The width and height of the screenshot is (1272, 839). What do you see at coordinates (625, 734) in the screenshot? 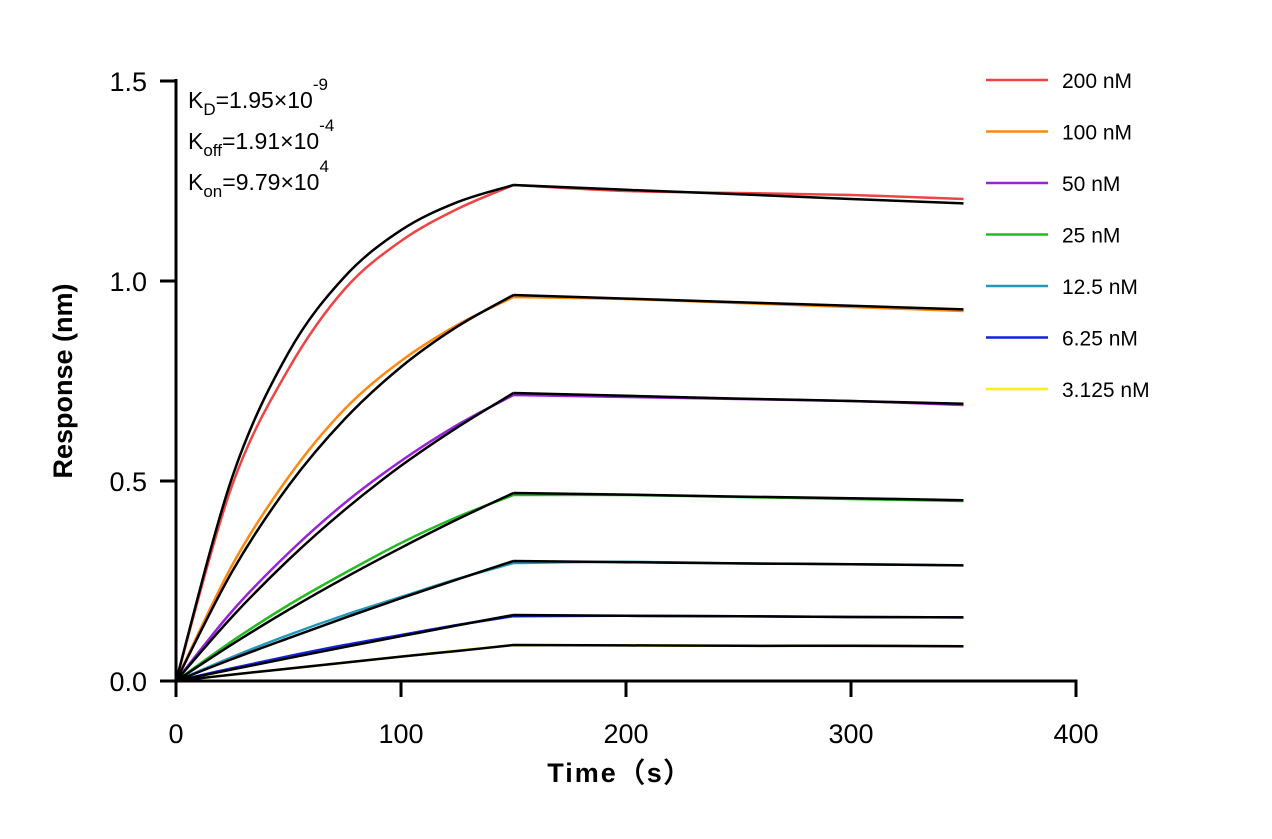
I see `x-tick-label: 200` at bounding box center [625, 734].